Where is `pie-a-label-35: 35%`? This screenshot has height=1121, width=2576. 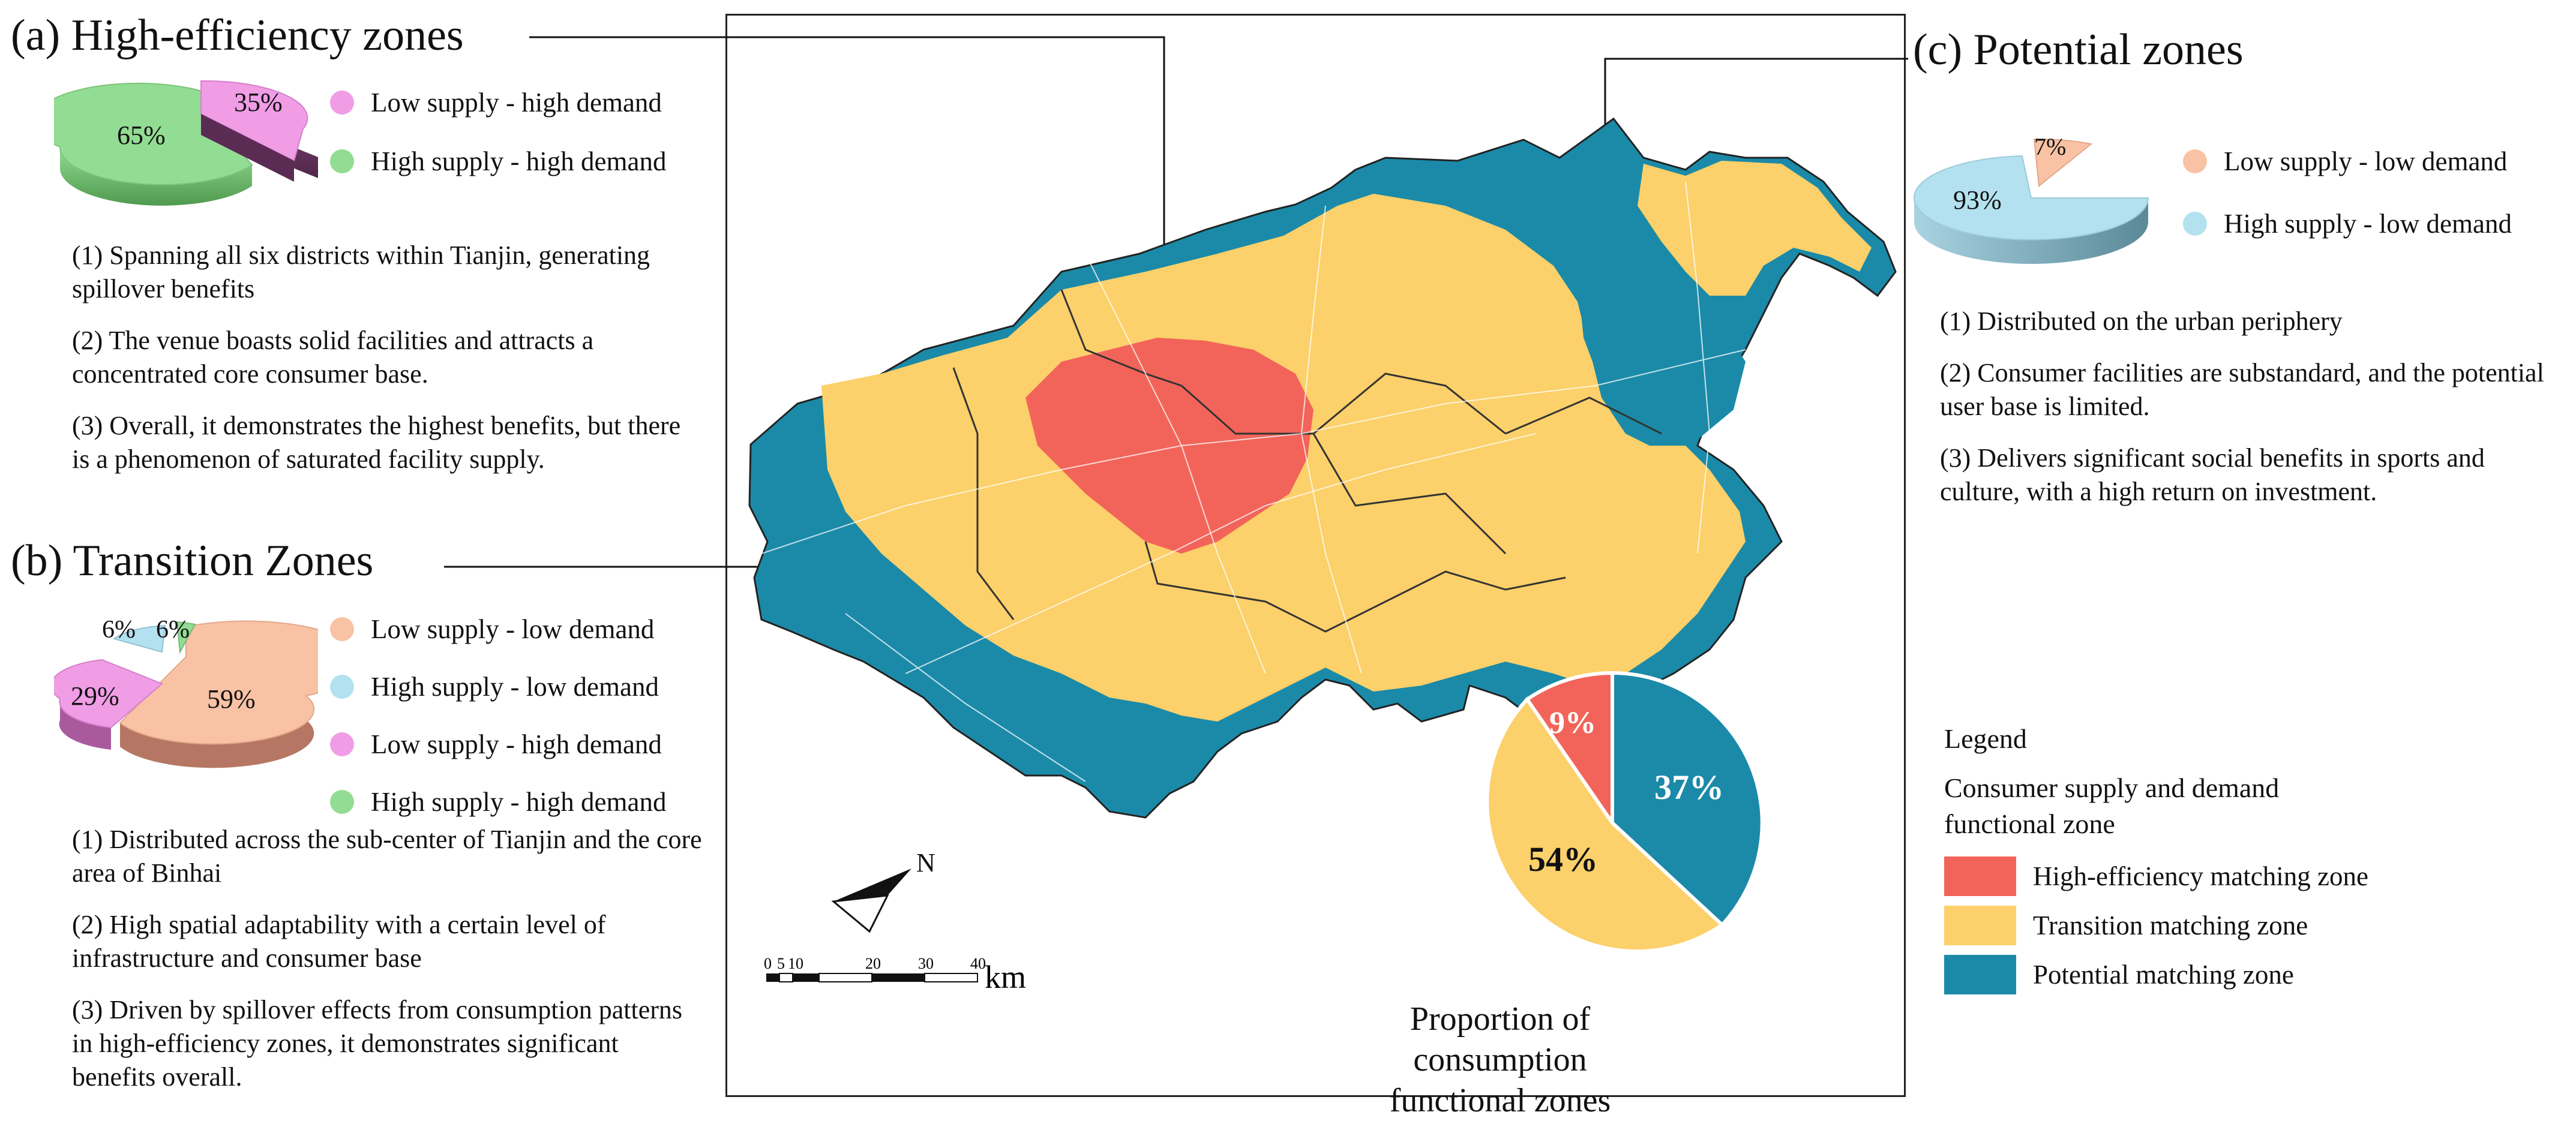 pie-a-label-35: 35% is located at coordinates (258, 102).